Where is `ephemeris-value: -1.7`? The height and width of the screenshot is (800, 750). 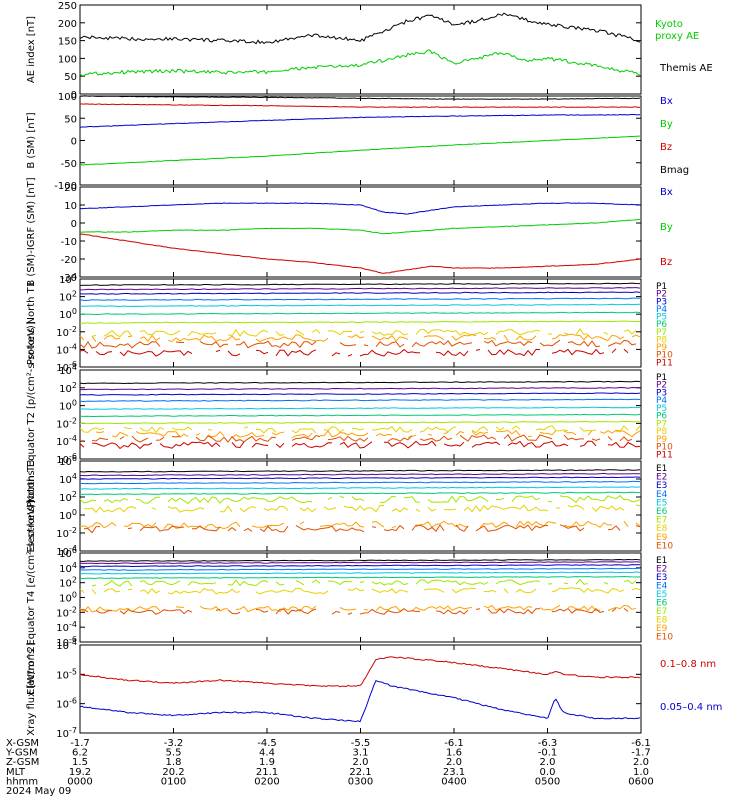
ephemeris-value: -1.7 is located at coordinates (80, 743).